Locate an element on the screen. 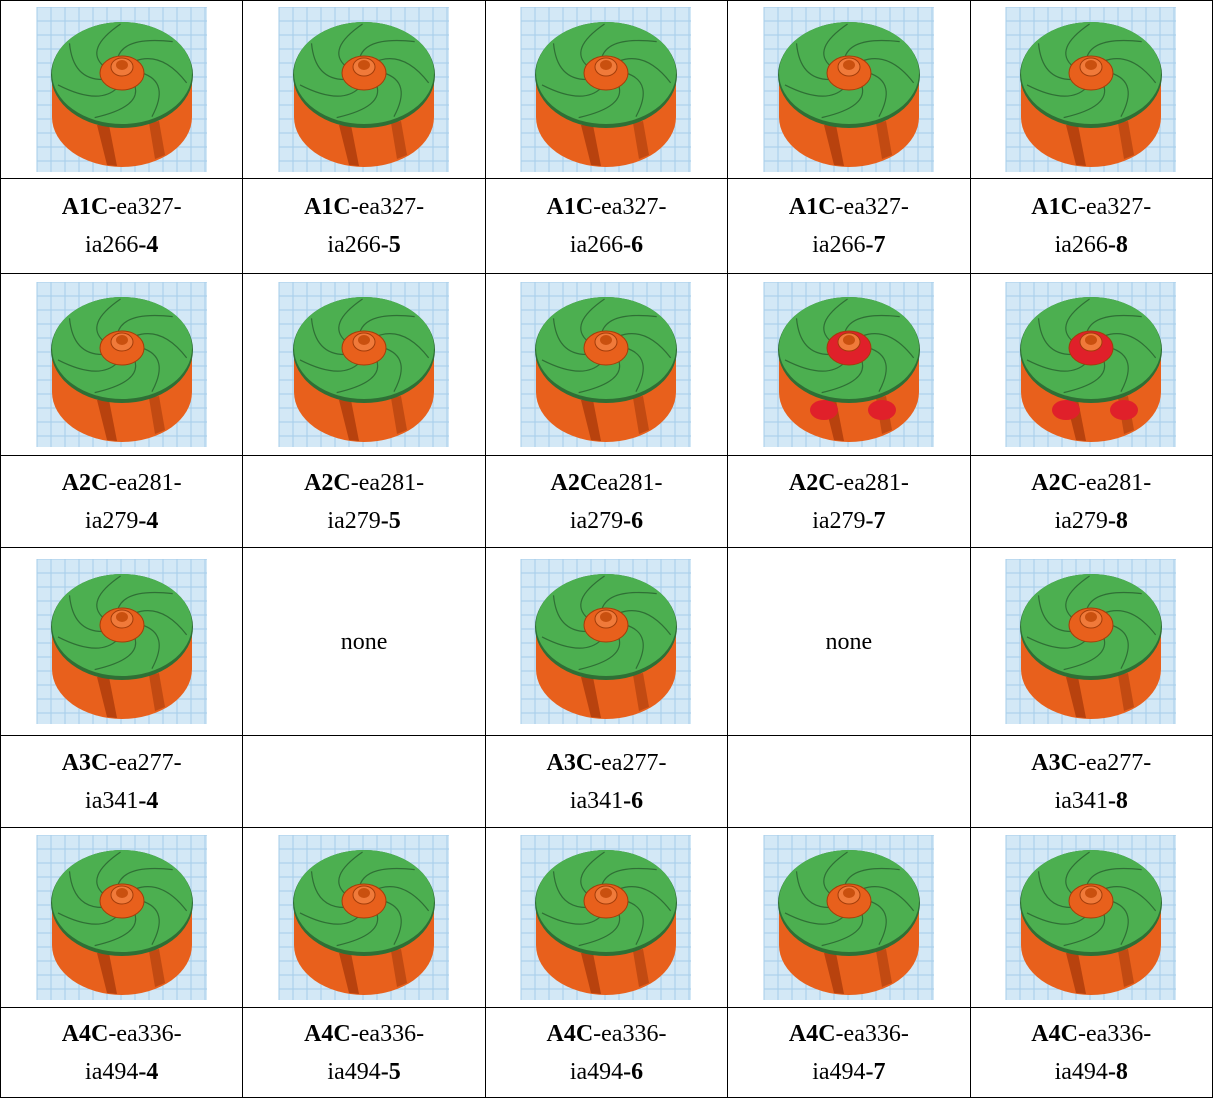 Image resolution: width=1214 pixels, height=1098 pixels. label-line: A3C-ea277- is located at coordinates (1091, 763).